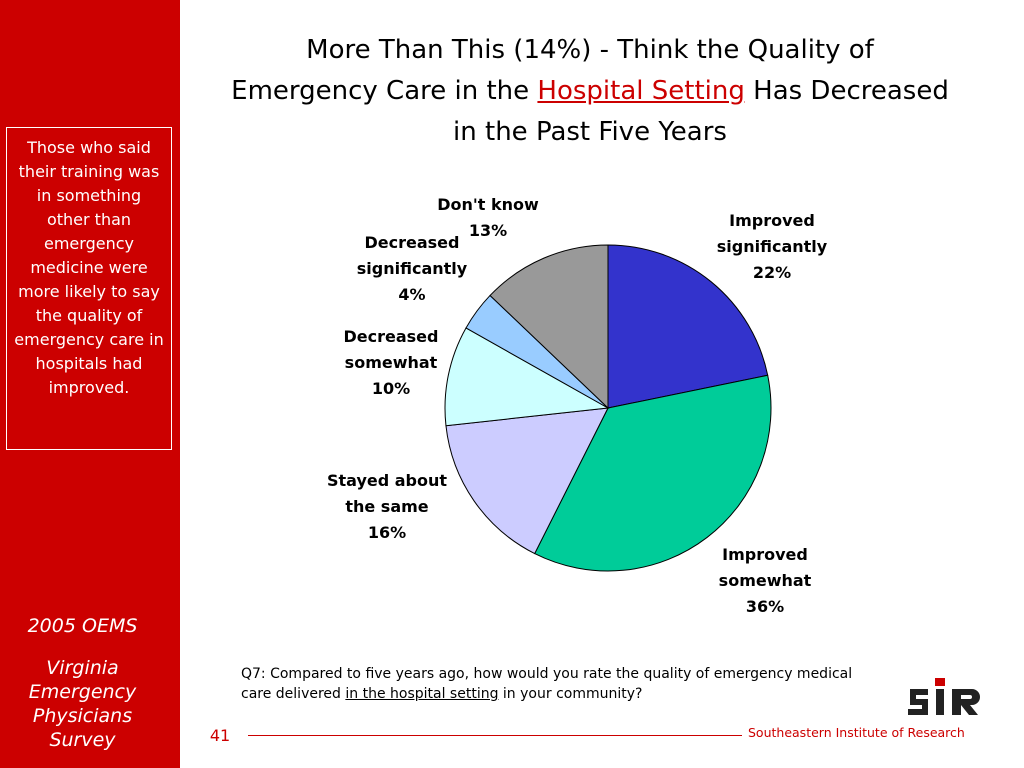  What do you see at coordinates (495, 735) in the screenshot?
I see `footer-divider` at bounding box center [495, 735].